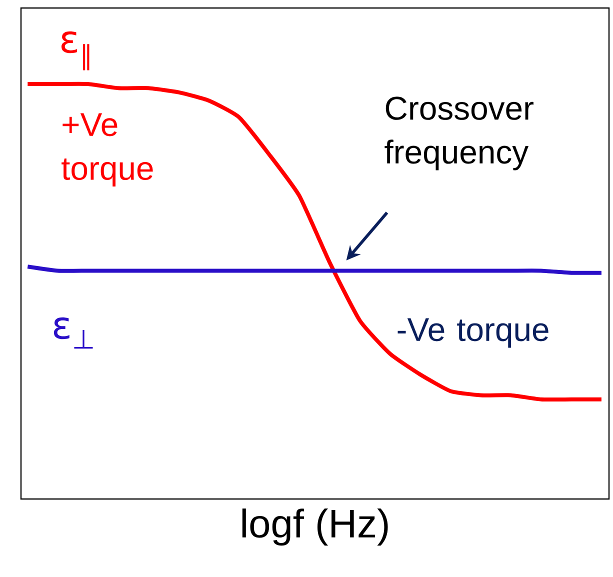  What do you see at coordinates (107, 150) in the screenshot?
I see `annotation: +Ve torque` at bounding box center [107, 150].